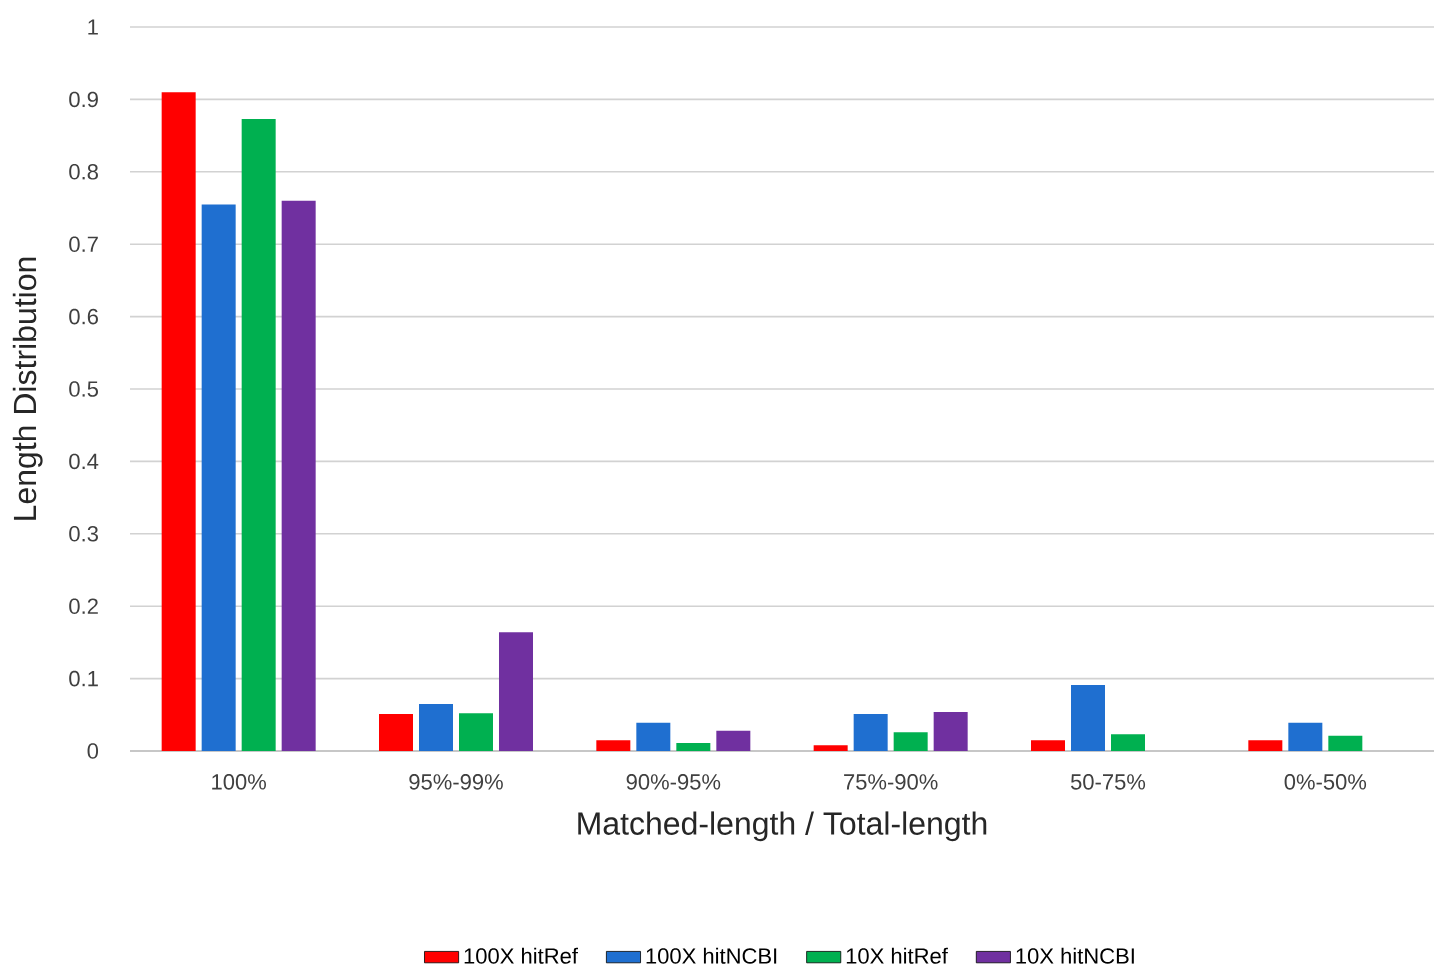 The width and height of the screenshot is (1435, 975). What do you see at coordinates (83, 679) in the screenshot?
I see `y-tick-label: 0.1` at bounding box center [83, 679].